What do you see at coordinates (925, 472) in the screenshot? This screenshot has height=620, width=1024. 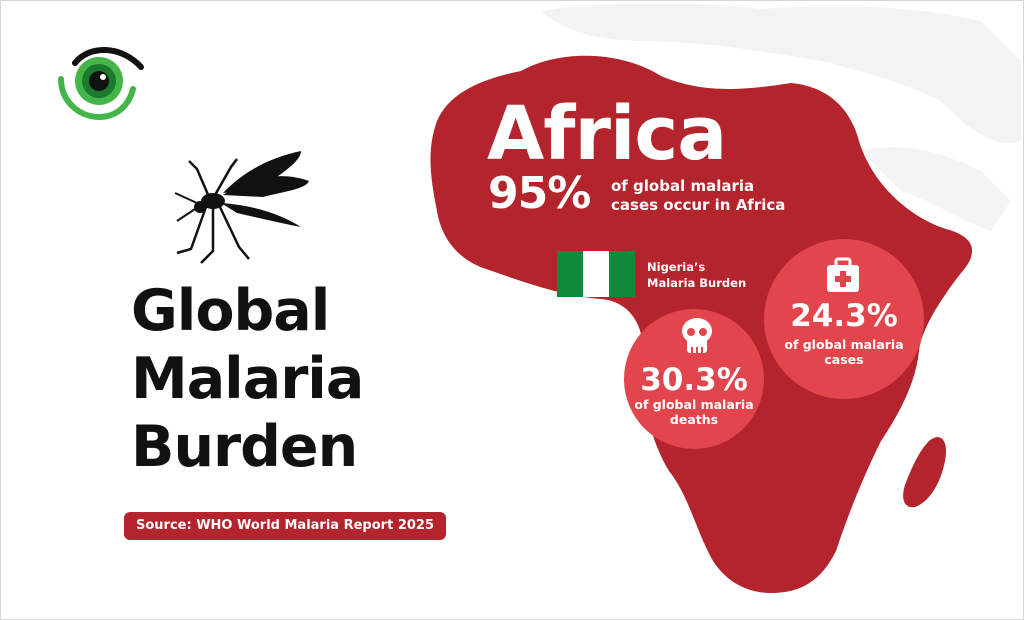 I see `madagascar` at bounding box center [925, 472].